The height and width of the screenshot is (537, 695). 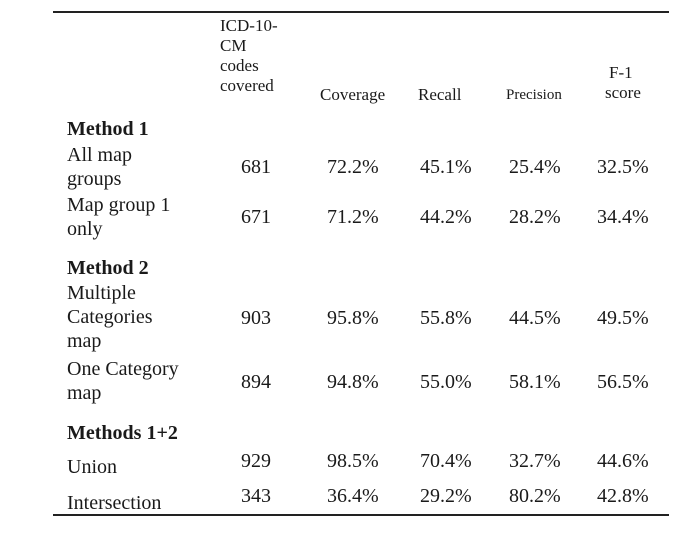 I want to click on header-recall: Recall, so click(x=440, y=94).